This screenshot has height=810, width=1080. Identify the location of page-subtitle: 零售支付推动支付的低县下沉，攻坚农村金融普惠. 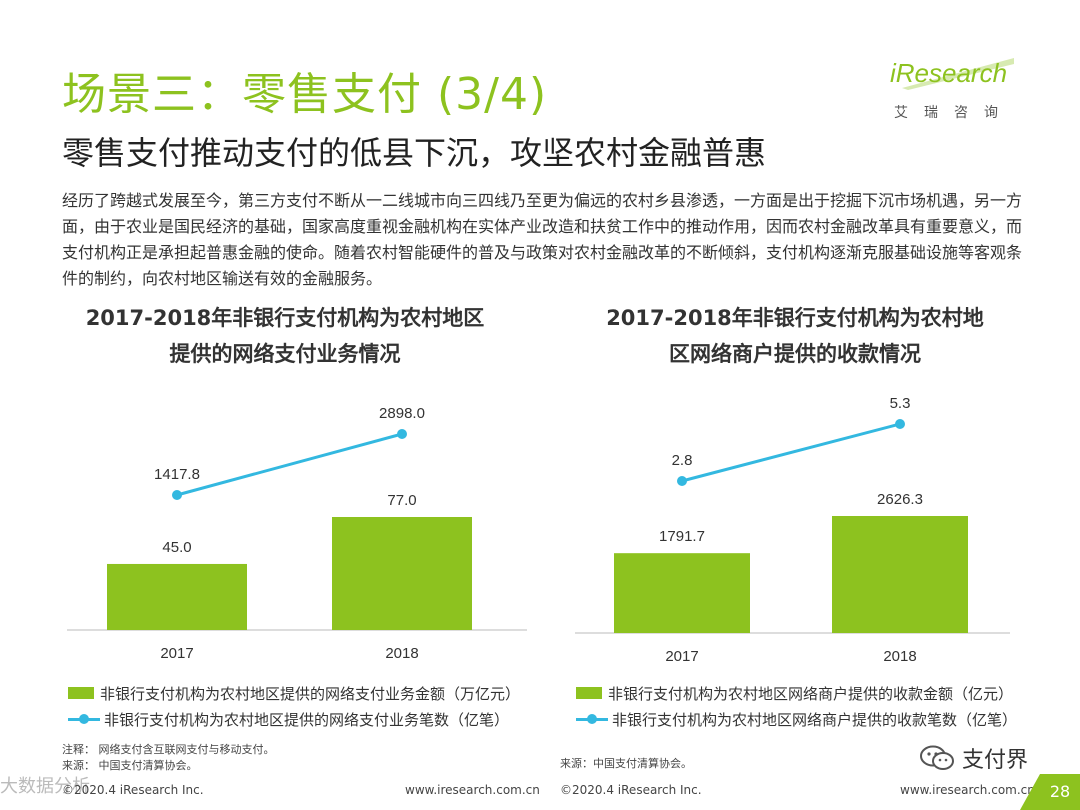
(414, 153).